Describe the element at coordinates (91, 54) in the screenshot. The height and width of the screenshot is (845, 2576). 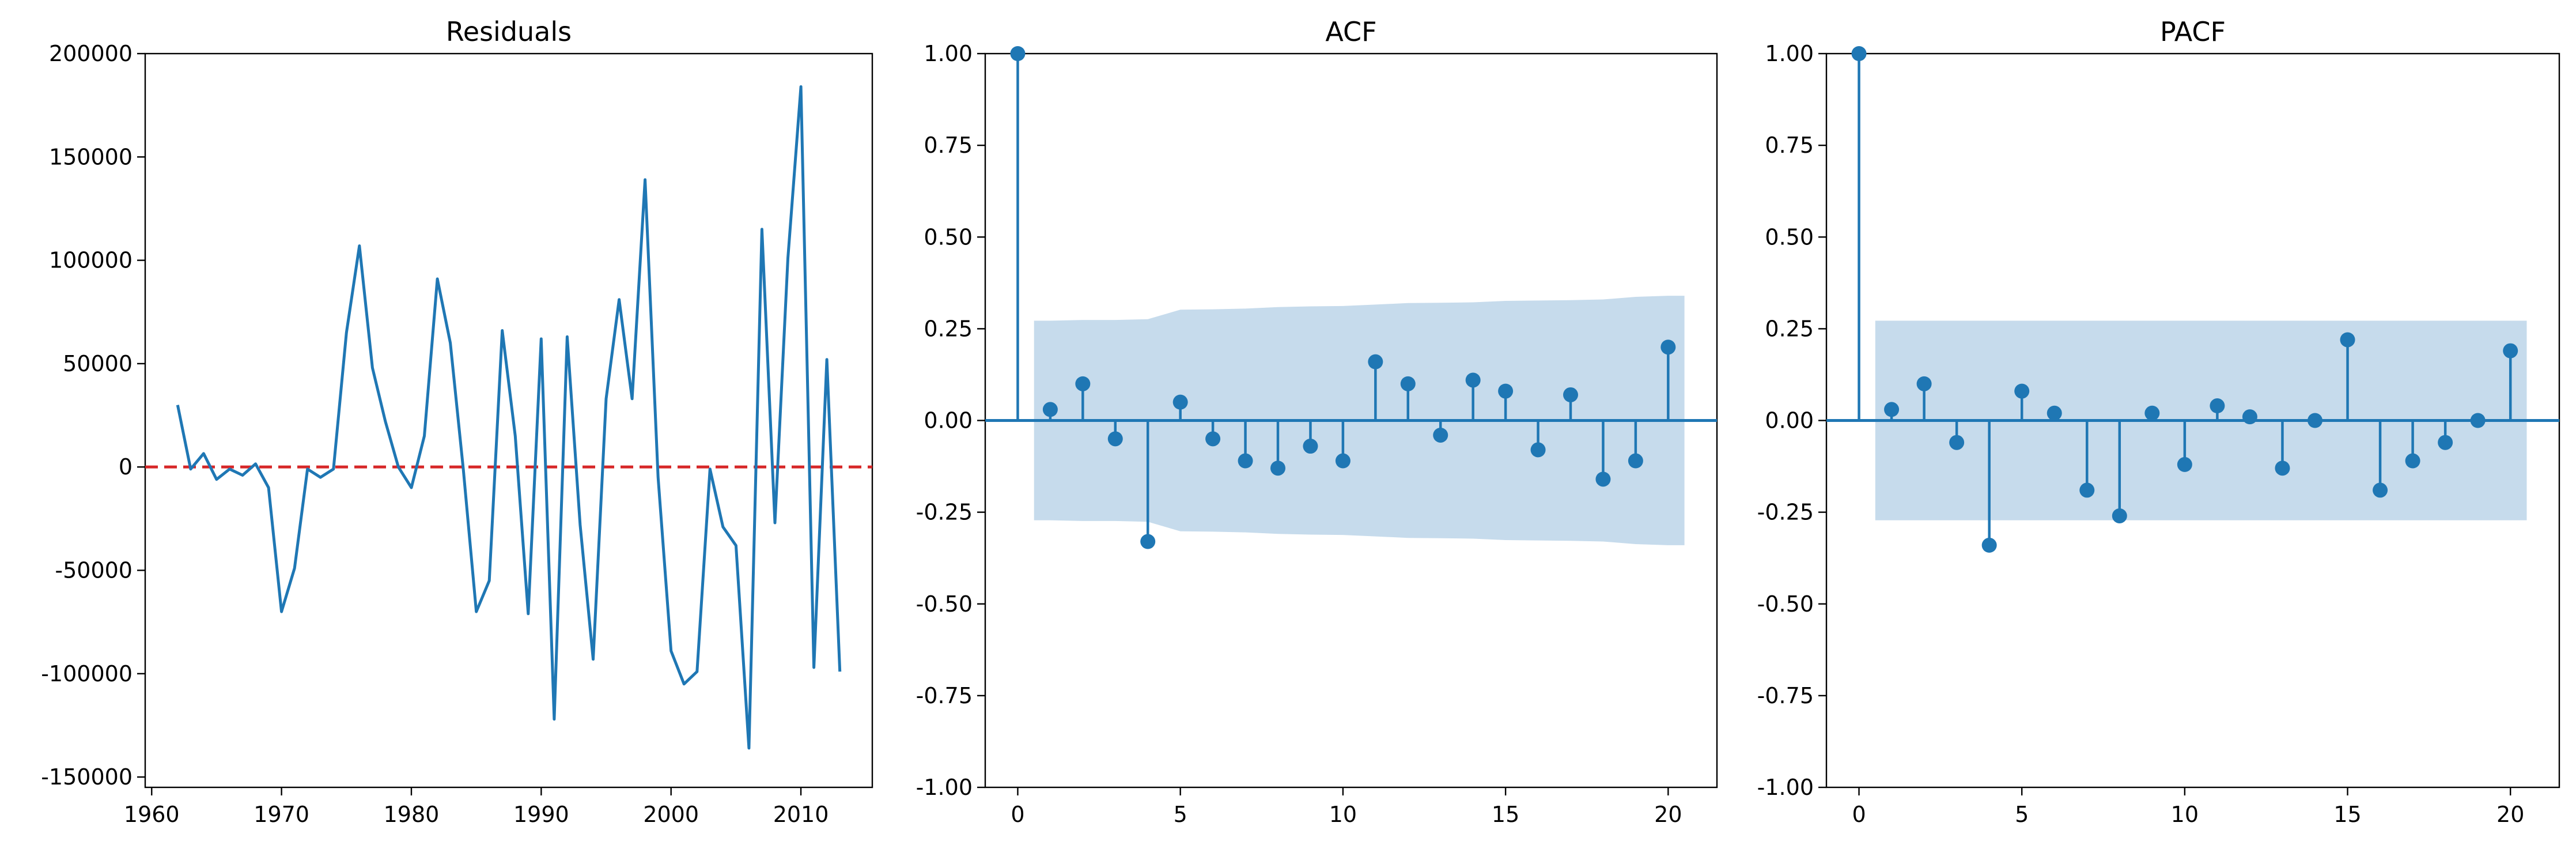
I see `y-tick-label: 200000` at that location.